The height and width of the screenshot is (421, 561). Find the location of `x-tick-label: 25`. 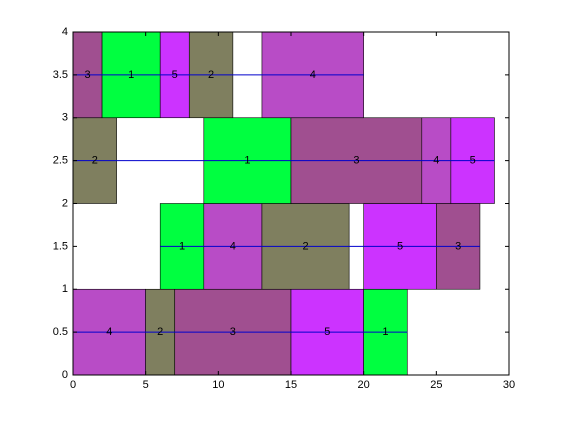

x-tick-label: 25 is located at coordinates (436, 385).